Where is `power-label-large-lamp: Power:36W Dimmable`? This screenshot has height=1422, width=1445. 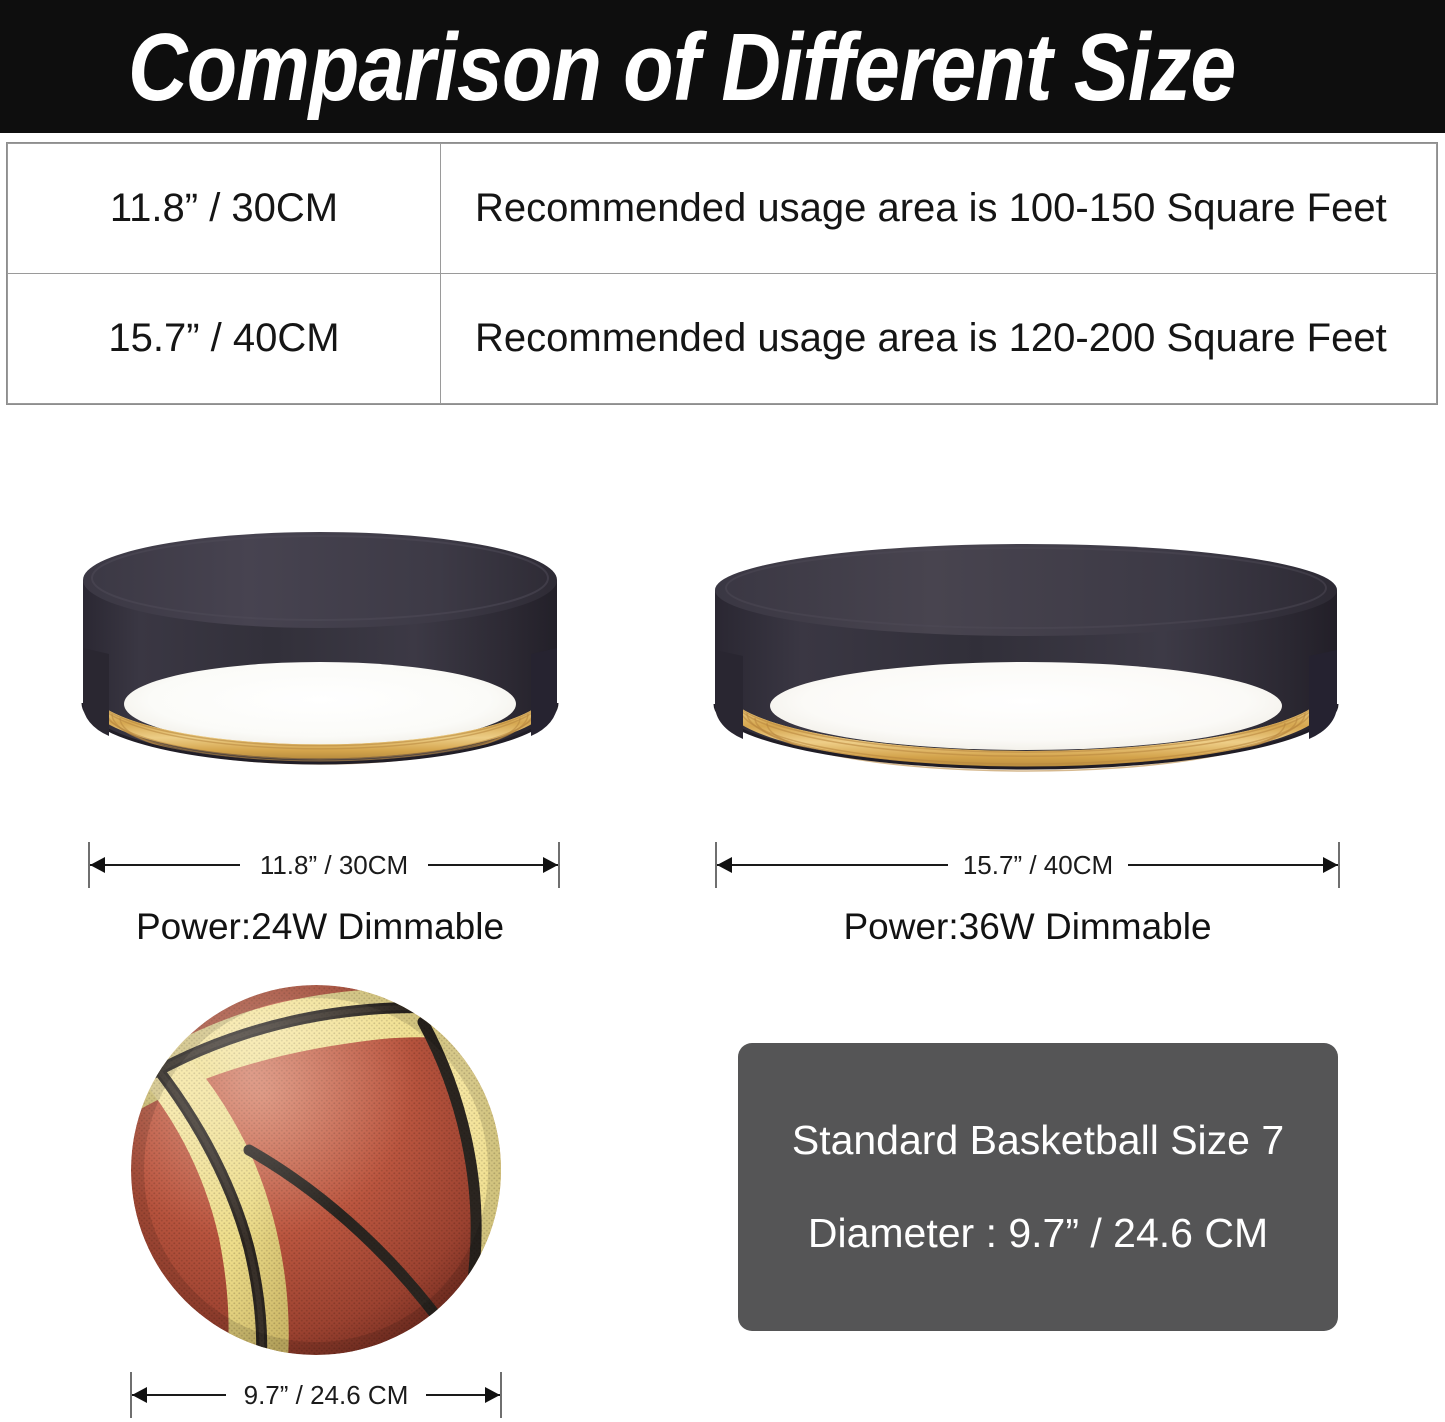 power-label-large-lamp: Power:36W Dimmable is located at coordinates (1027, 926).